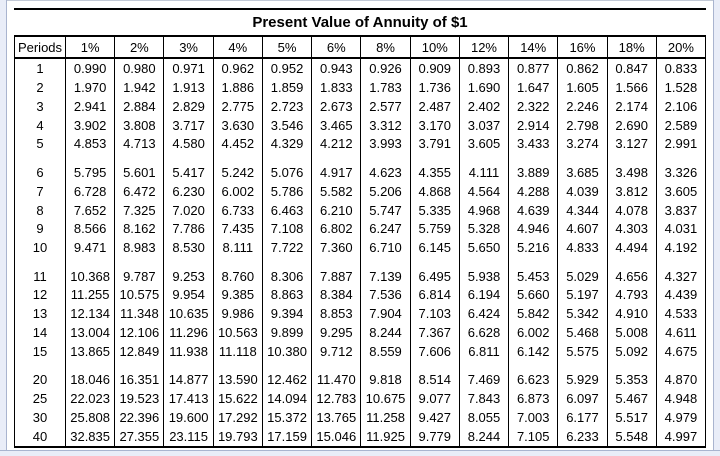 The image size is (720, 456). What do you see at coordinates (386, 295) in the screenshot?
I see `value-cell: 7.536` at bounding box center [386, 295].